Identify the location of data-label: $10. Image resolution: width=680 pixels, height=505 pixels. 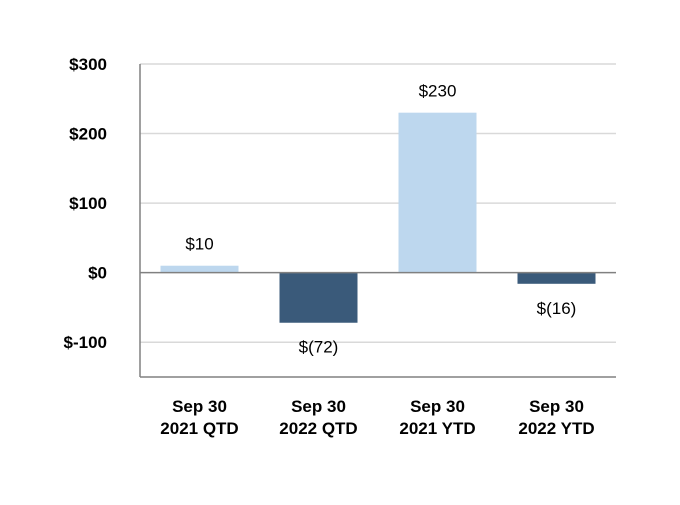
(199, 244).